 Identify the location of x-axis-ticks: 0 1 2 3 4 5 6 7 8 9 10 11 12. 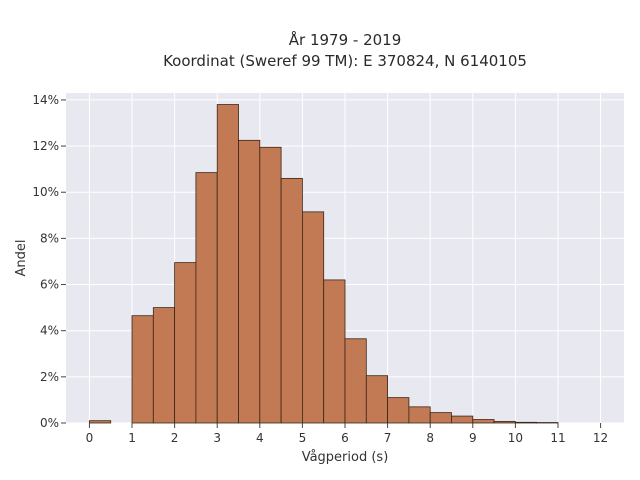
(347, 434).